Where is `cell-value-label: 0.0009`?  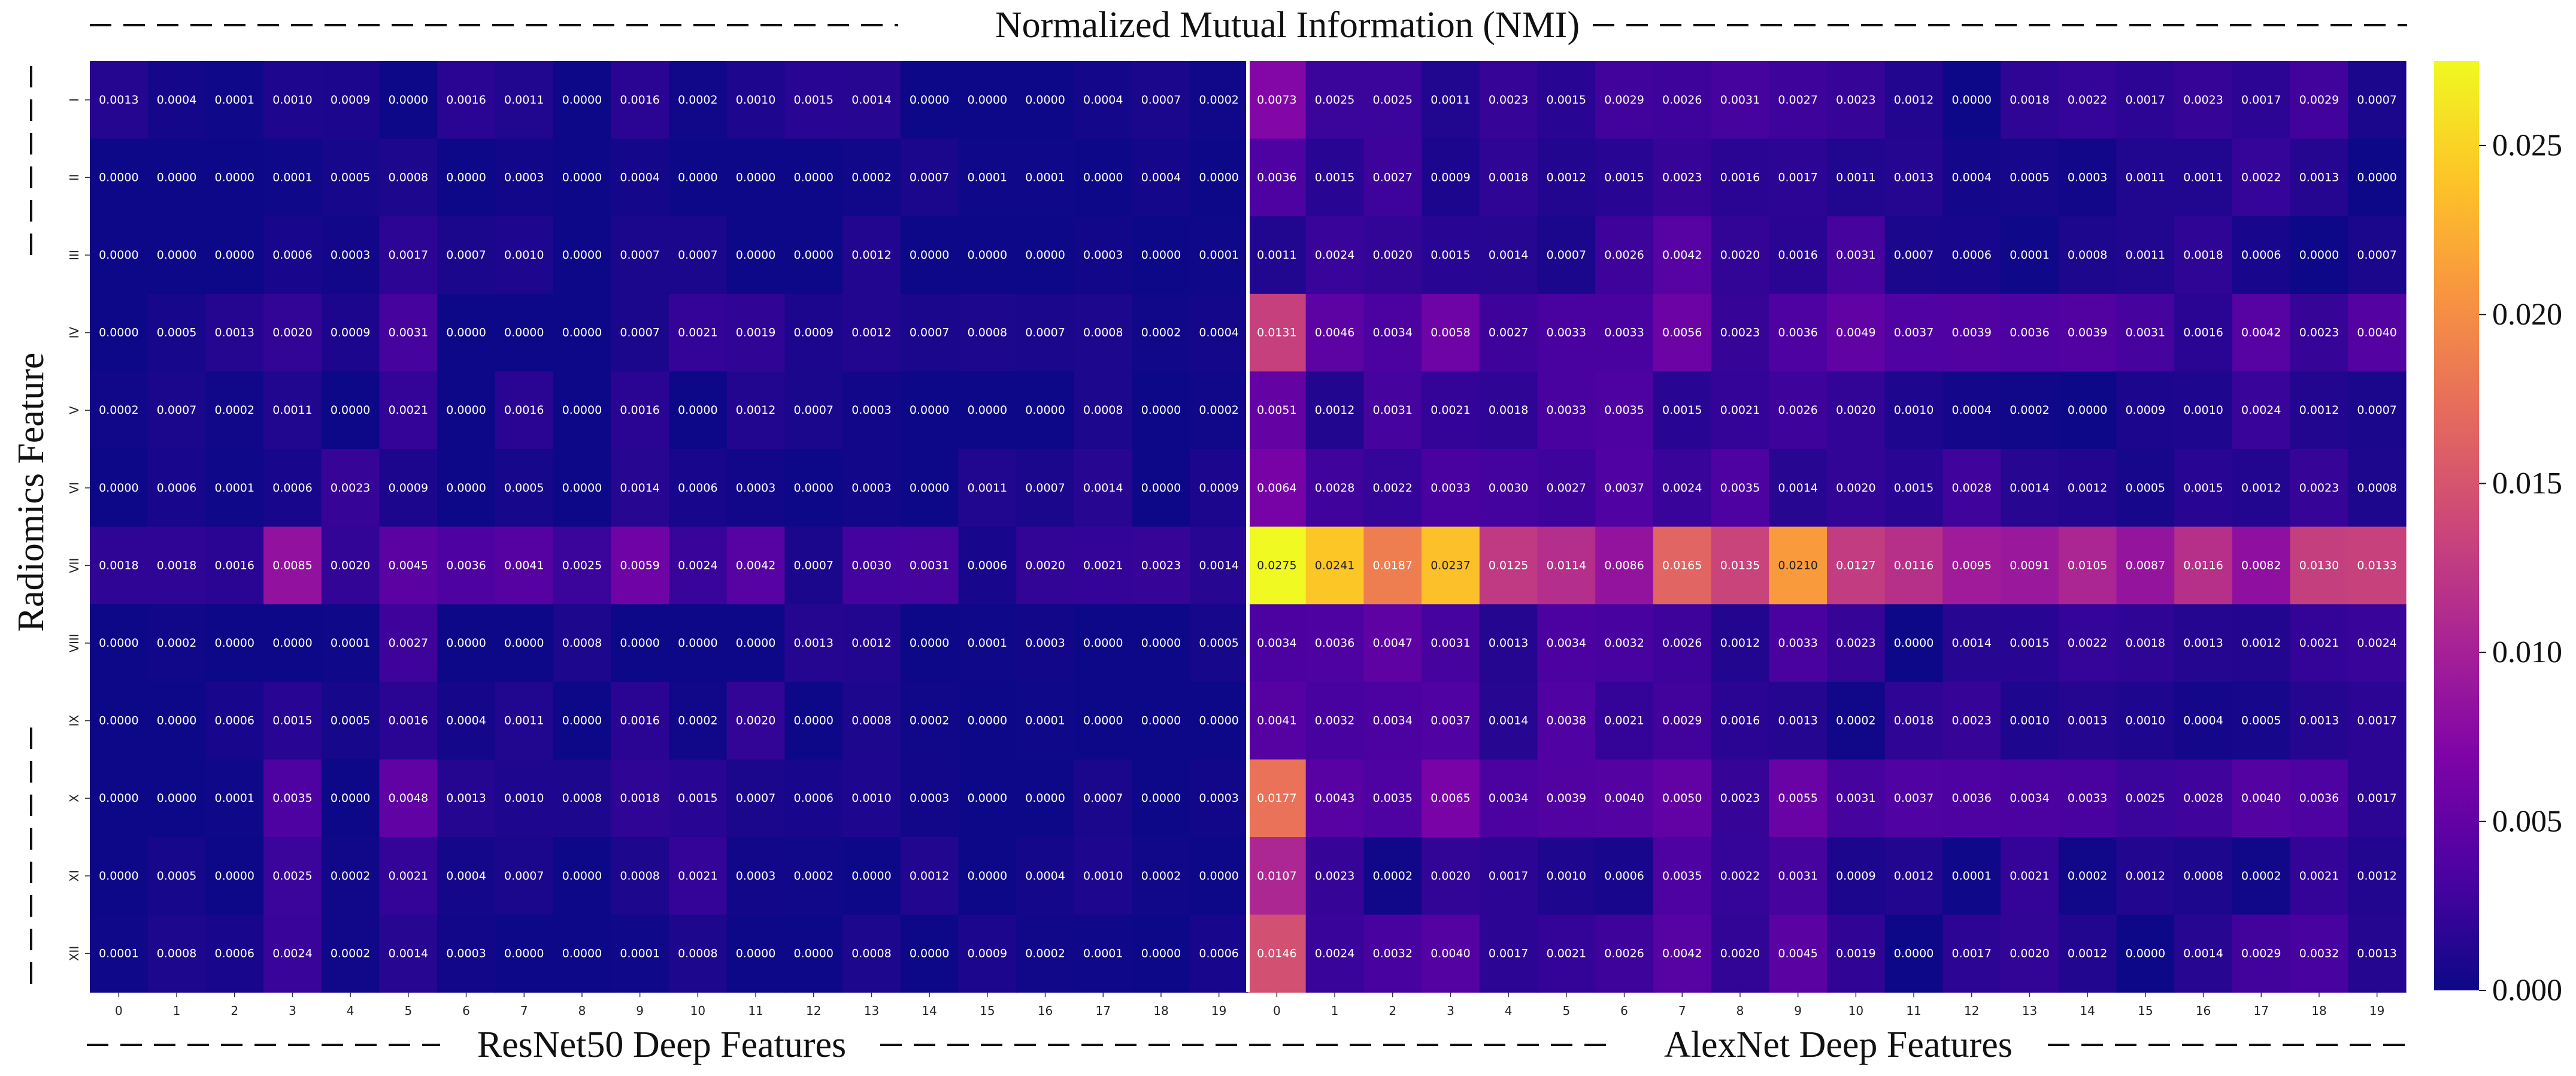
cell-value-label: 0.0009 is located at coordinates (2145, 410).